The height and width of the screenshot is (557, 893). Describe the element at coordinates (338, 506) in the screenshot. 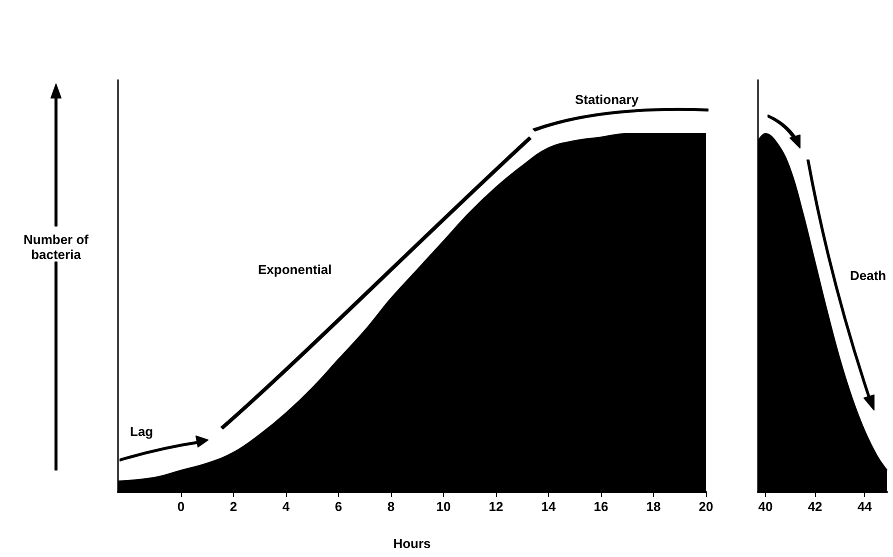

I see `x-tick-label: 6` at that location.